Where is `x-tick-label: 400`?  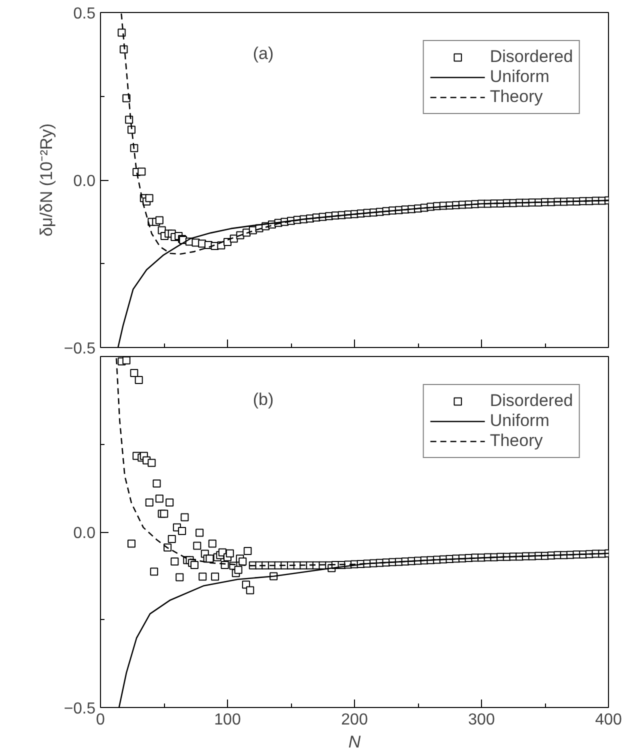 x-tick-label: 400 is located at coordinates (608, 720).